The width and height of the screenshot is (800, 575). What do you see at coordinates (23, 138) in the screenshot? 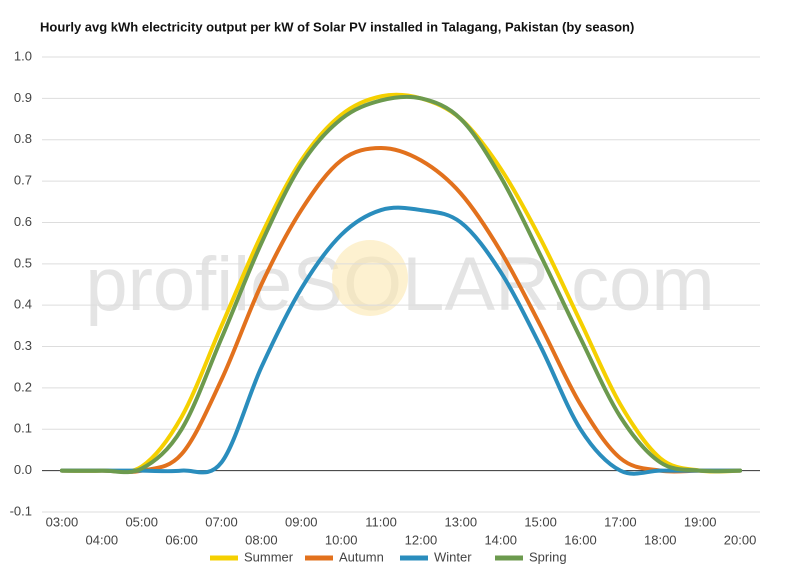
I see `y-tick-label: 0.8` at bounding box center [23, 138].